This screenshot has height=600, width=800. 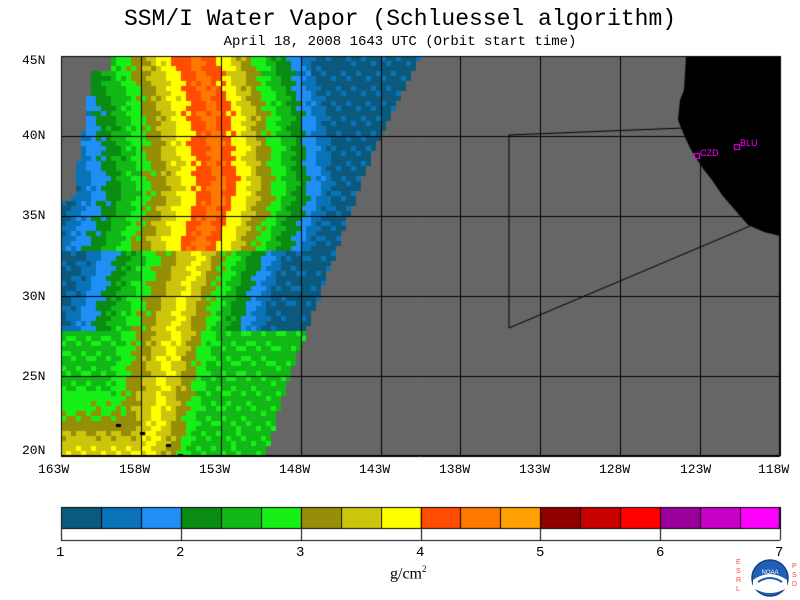 I want to click on colorbar-label-2: 2, so click(x=180, y=553).